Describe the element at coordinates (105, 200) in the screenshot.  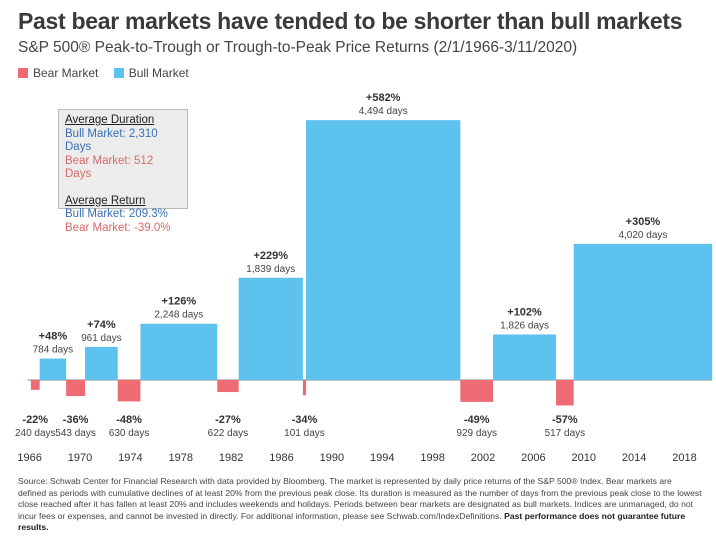
I see `average-return-heading: Average Return` at that location.